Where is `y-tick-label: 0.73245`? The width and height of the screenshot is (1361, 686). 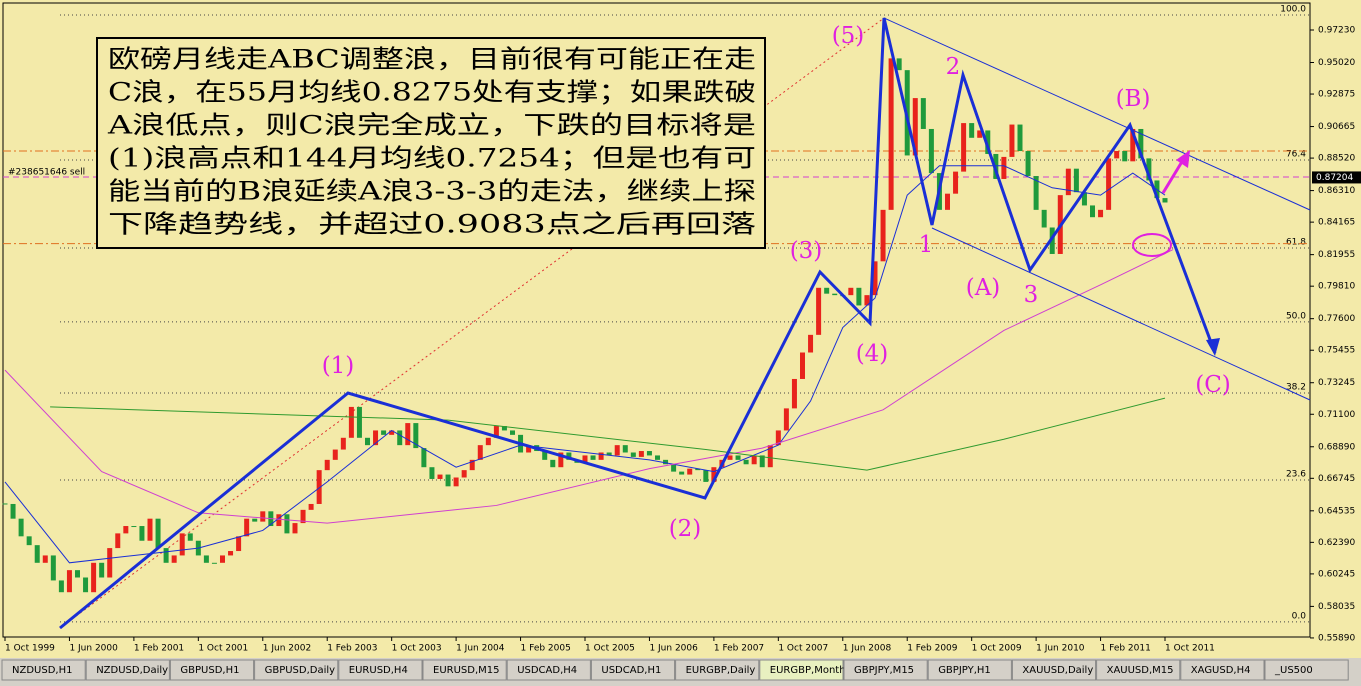 y-tick-label: 0.73245 is located at coordinates (1336, 383).